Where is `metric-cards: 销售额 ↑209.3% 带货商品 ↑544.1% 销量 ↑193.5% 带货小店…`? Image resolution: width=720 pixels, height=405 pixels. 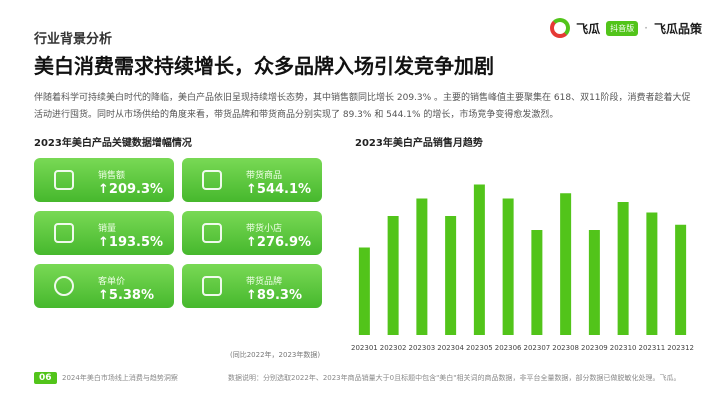 metric-cards: 销售额 ↑209.3% 带货商品 ↑544.1% 销量 ↑193.5% 带货小店… is located at coordinates (179, 233).